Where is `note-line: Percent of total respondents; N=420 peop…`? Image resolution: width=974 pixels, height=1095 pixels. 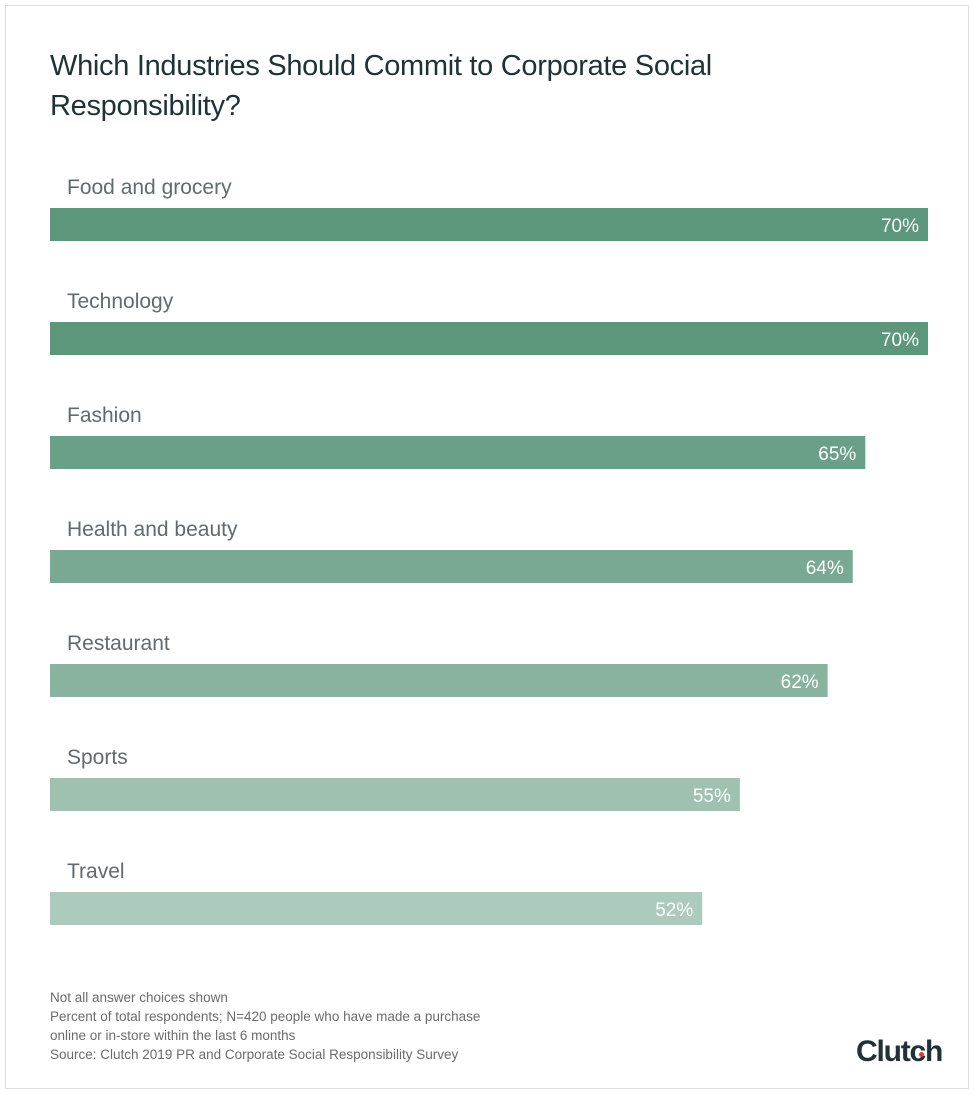
note-line: Percent of total respondents; N=420 peop… is located at coordinates (265, 1016).